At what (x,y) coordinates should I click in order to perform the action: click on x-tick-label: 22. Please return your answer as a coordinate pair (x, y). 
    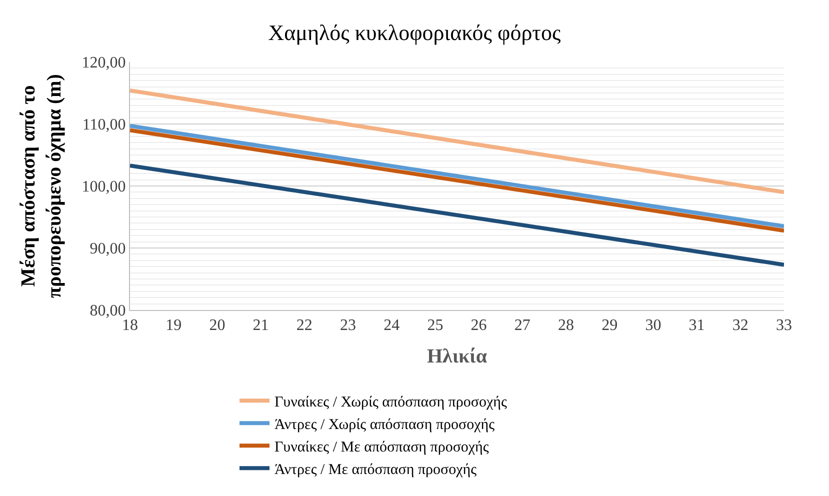
    Looking at the image, I should click on (304, 325).